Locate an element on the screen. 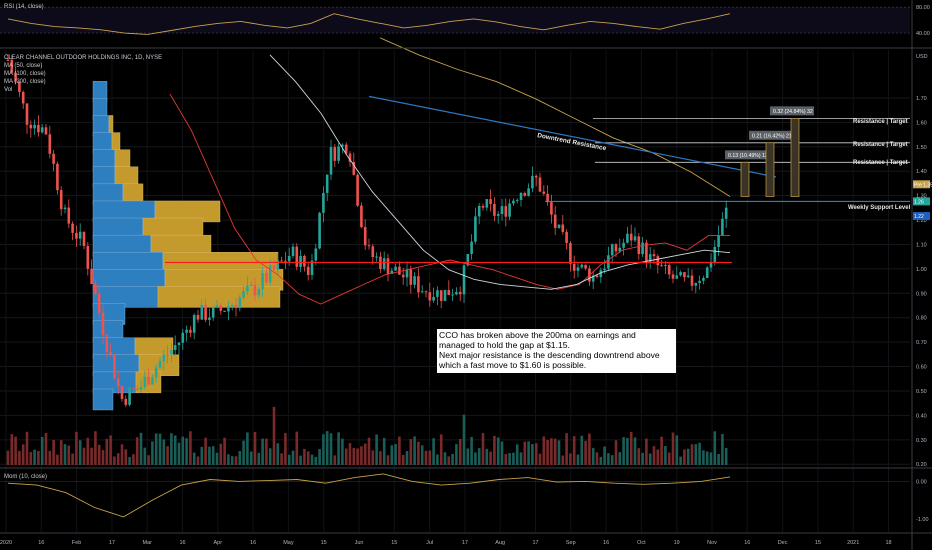 This screenshot has height=550, width=932. ma100-legend: MA (100, close) is located at coordinates (25, 74).